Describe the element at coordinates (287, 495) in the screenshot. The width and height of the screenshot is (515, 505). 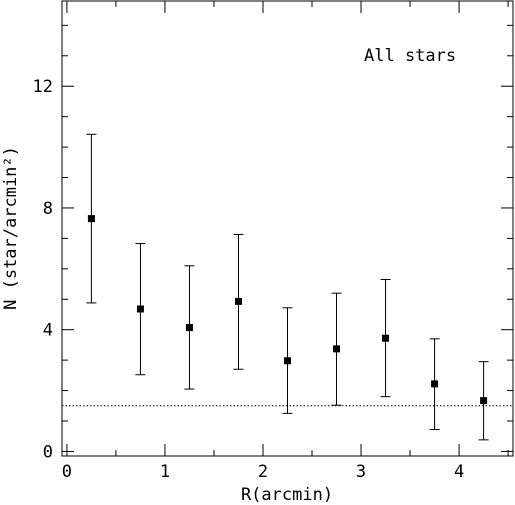
I see `x-axis-label: R(arcmin)` at that location.